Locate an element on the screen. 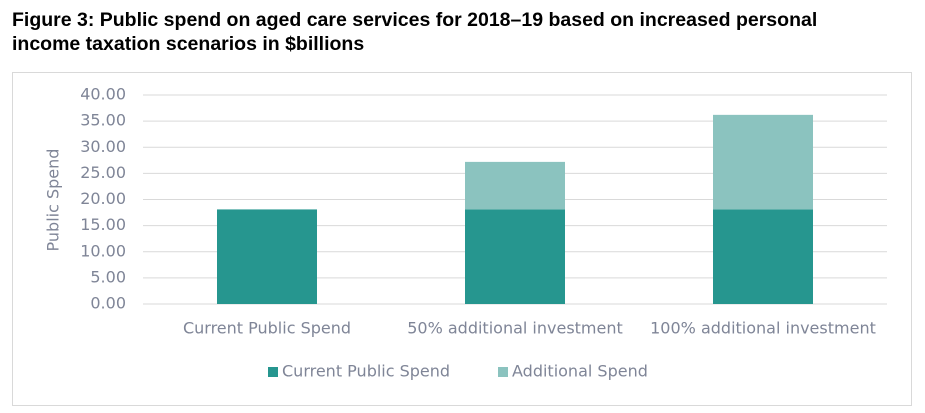 This screenshot has width=925, height=413. y-tick-label: 40.00 is located at coordinates (103, 94).